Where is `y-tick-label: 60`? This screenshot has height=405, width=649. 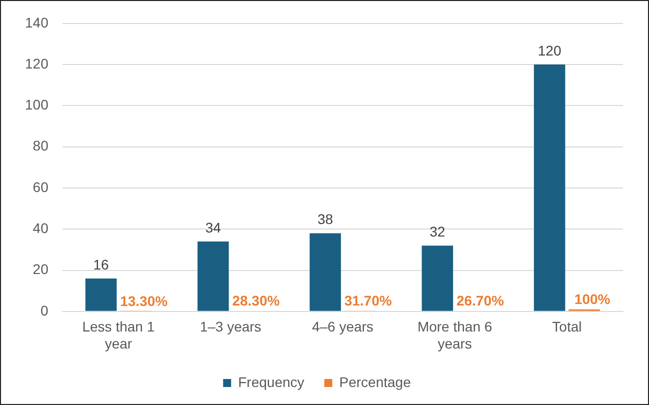
y-tick-label: 60 is located at coordinates (40, 186).